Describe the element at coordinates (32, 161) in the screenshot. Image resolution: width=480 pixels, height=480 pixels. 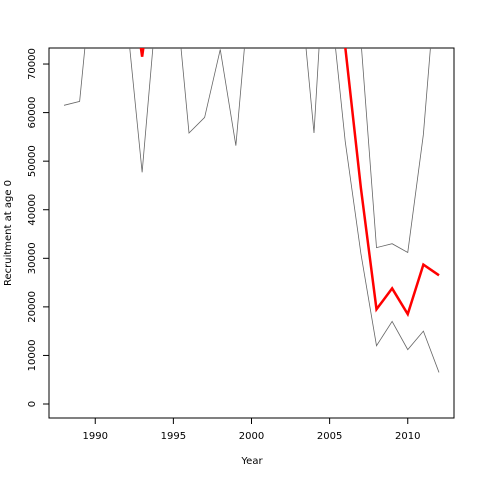
I see `y-tick-label: 50000` at that location.